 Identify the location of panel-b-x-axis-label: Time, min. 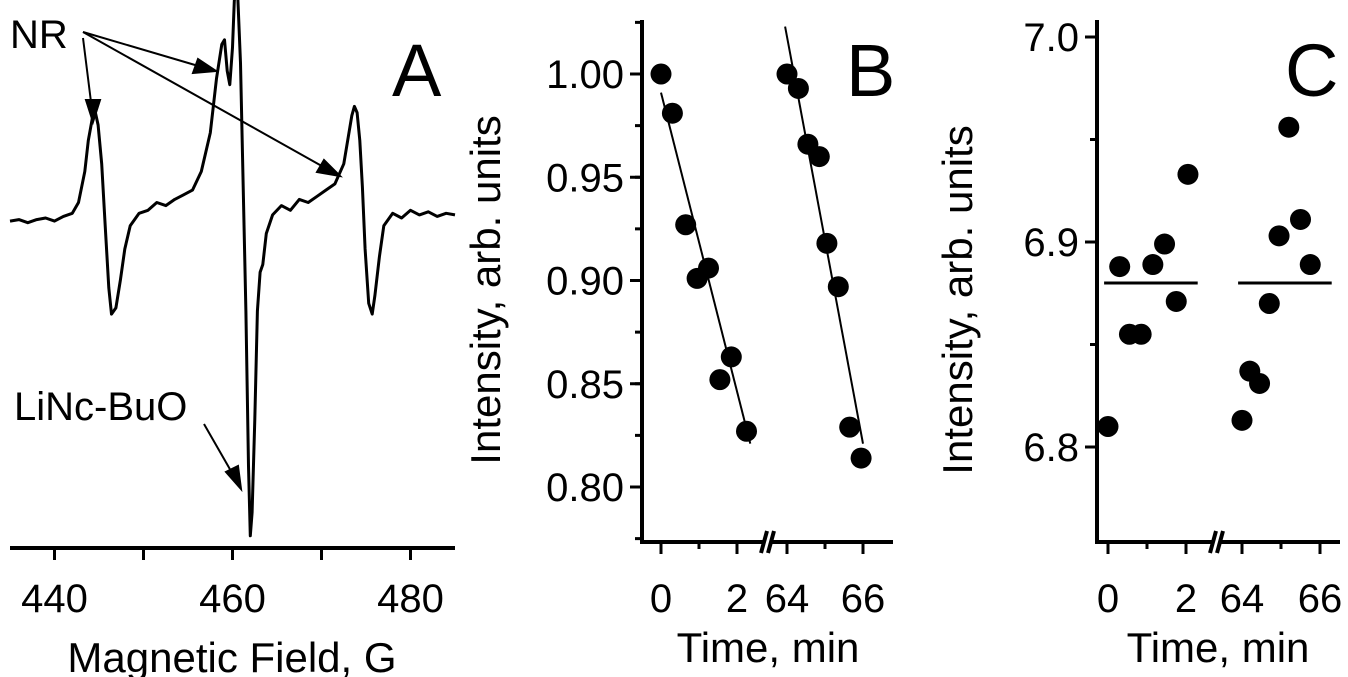
(768, 647).